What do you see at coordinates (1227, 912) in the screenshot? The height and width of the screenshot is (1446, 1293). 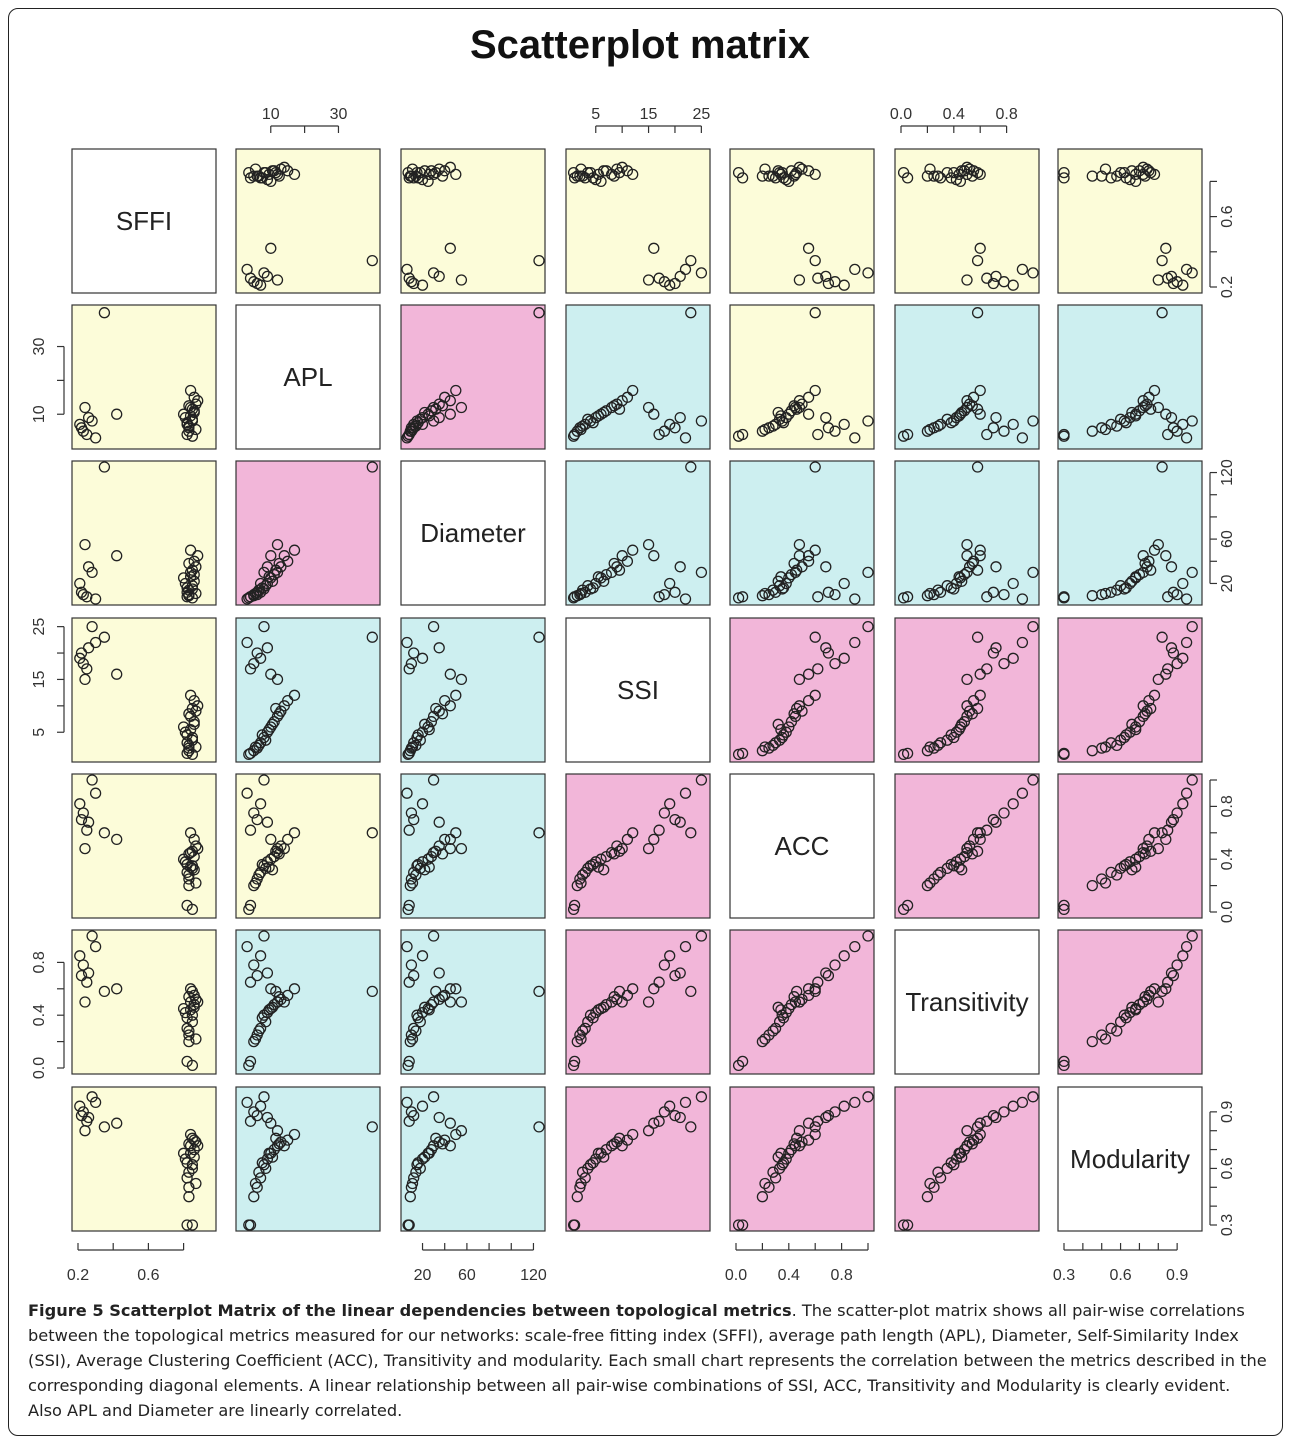 I see `tick-label: 0.0` at bounding box center [1227, 912].